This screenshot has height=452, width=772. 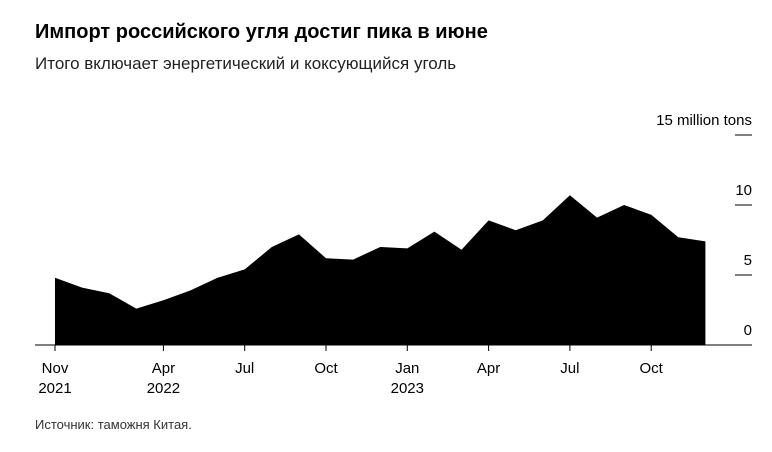 I want to click on x-tick-label-line: 2021, so click(x=54, y=388).